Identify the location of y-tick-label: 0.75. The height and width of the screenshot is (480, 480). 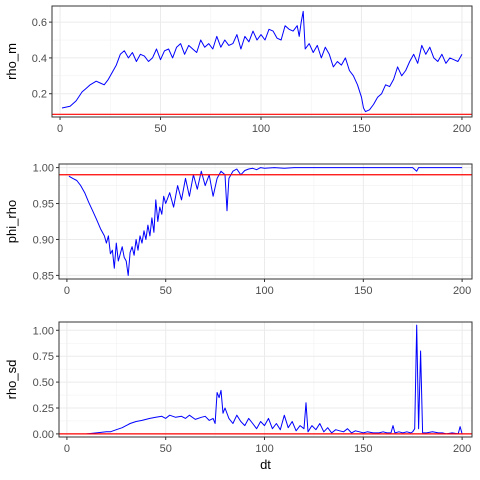
(43, 357).